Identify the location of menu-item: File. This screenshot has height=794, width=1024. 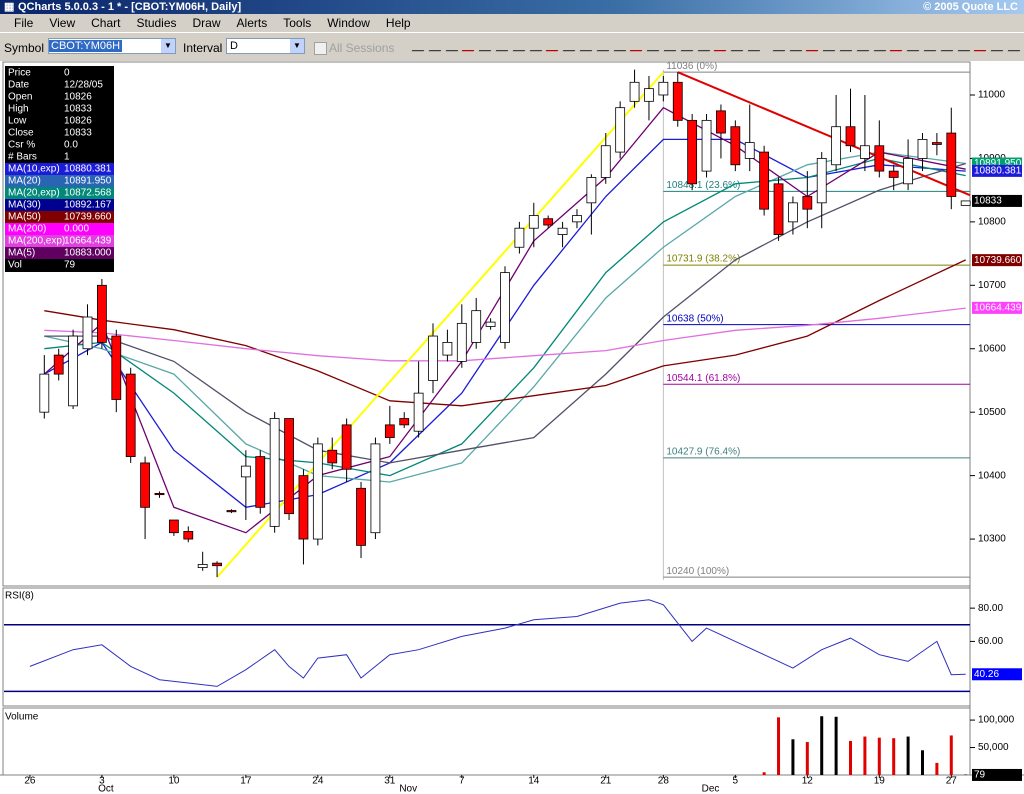
(24, 23).